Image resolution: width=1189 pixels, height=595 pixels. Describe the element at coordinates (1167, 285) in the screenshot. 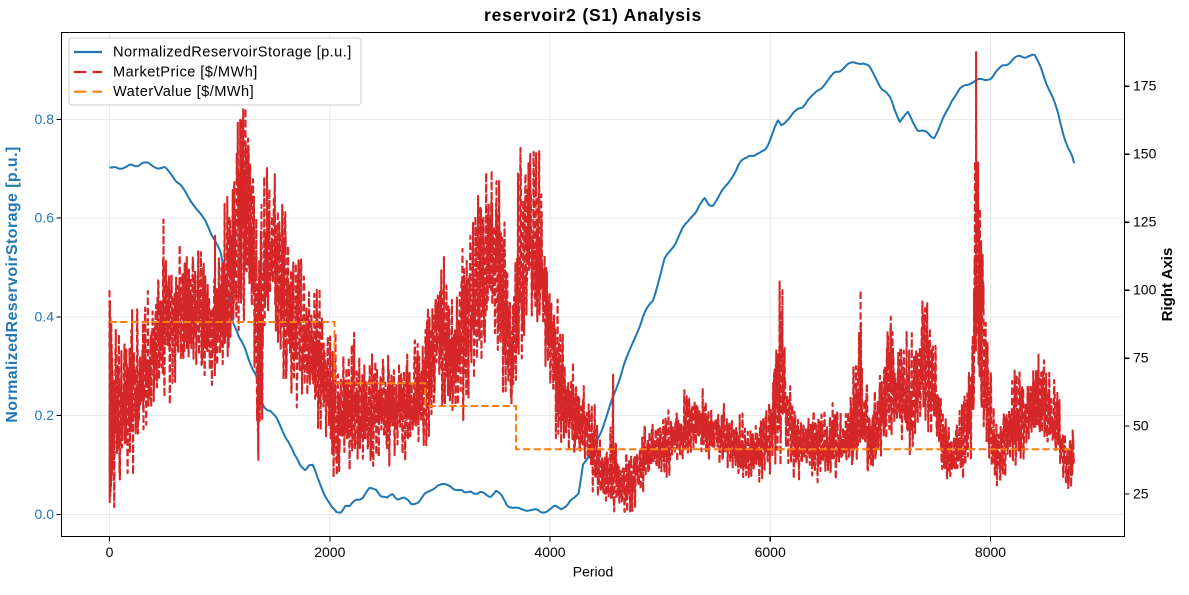

I see `svg-text: Right Axis` at that location.